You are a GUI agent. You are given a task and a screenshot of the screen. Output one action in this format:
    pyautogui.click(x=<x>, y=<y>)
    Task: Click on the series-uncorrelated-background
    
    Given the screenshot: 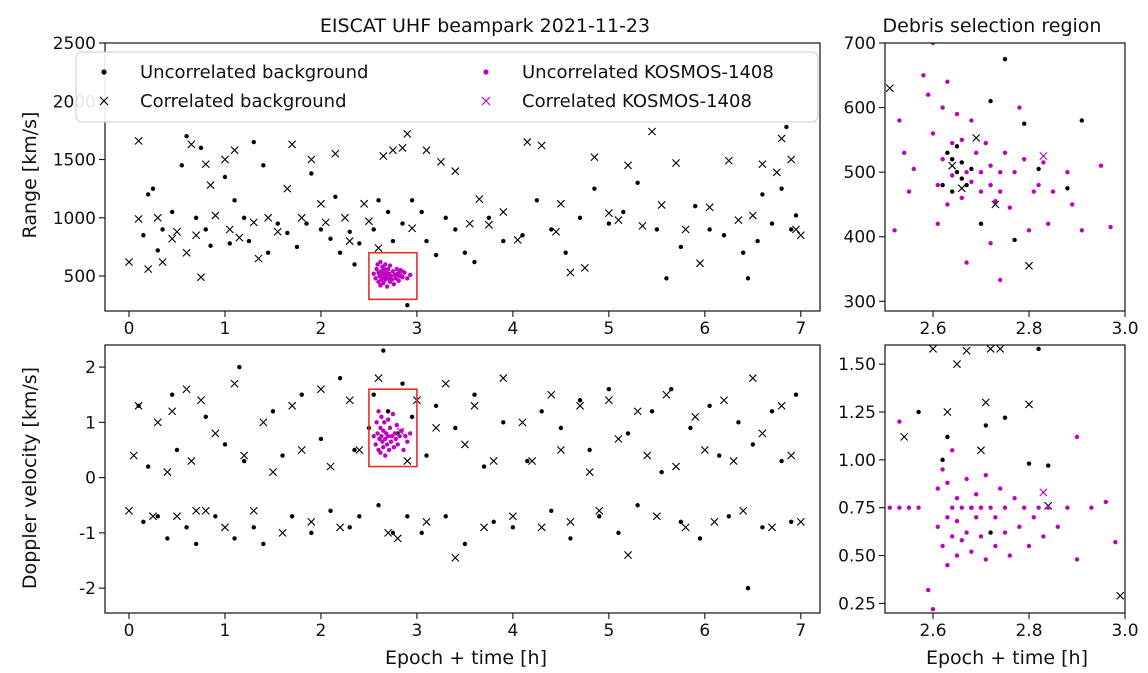 What is the action you would take?
    pyautogui.click(x=983, y=440)
    